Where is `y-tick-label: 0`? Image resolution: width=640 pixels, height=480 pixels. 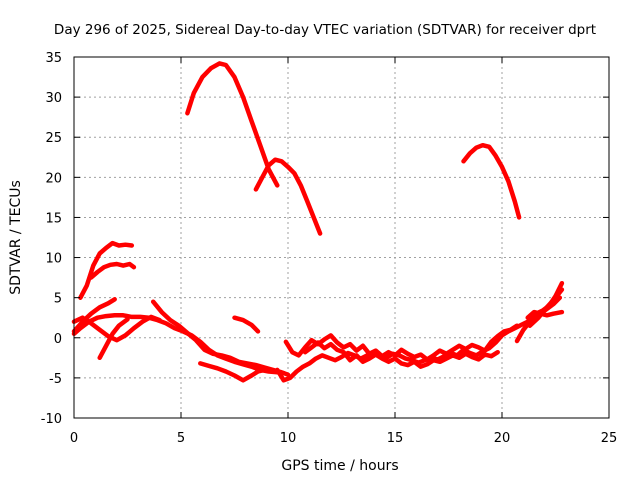
y-tick-label: 0 is located at coordinates (58, 339).